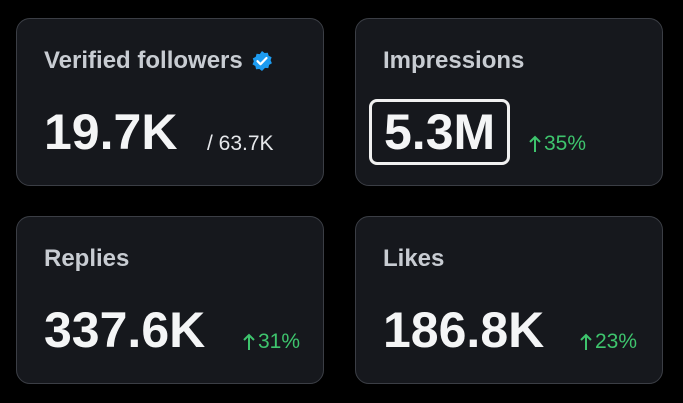  What do you see at coordinates (143, 60) in the screenshot?
I see `card-label: Verified followers` at bounding box center [143, 60].